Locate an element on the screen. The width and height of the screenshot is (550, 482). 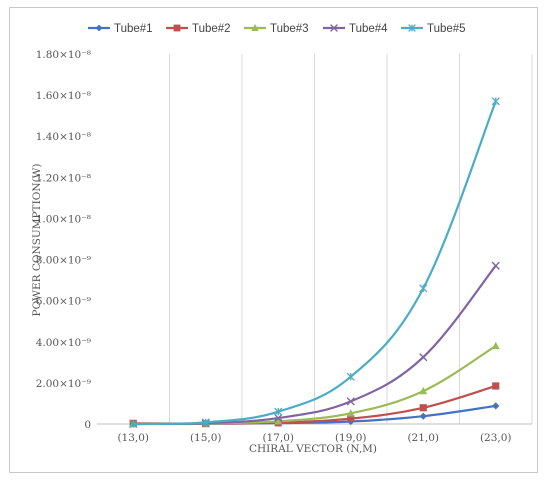
y-tick-label: 1.20×10⁻⁸ is located at coordinates (63, 178).